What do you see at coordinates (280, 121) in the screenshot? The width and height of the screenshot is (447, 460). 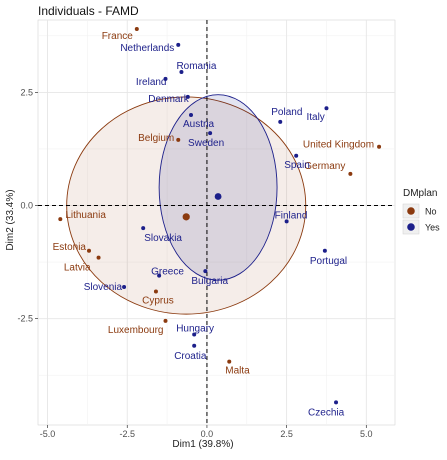 I see `point-poland` at bounding box center [280, 121].